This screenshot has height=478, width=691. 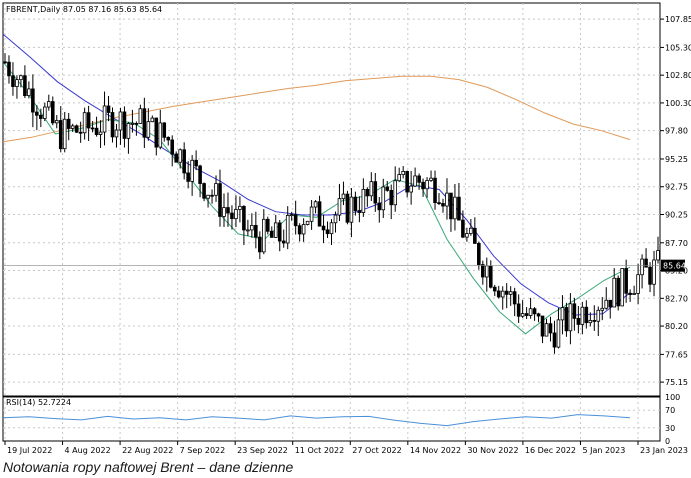 I want to click on time-tick-label: 16 Dec 2022, so click(x=550, y=450).